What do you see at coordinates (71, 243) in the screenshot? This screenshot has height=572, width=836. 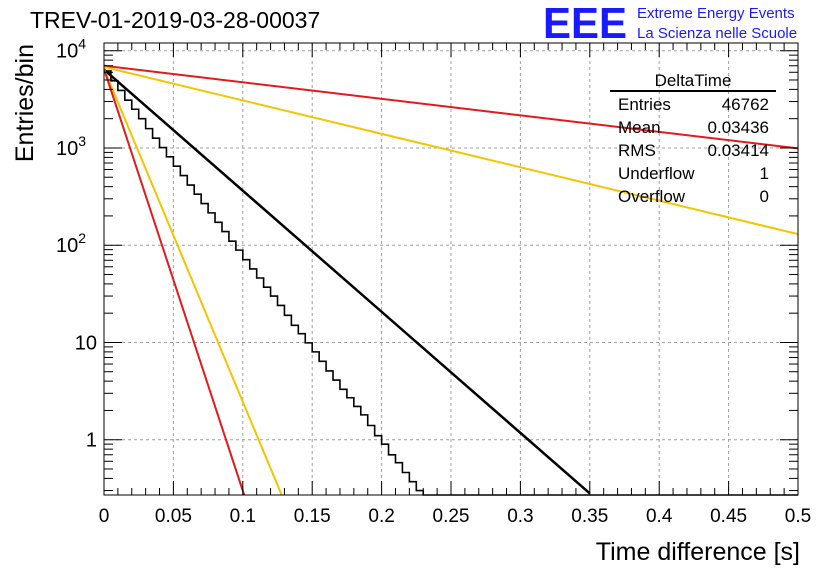 I see `y-tick-label: 10²` at bounding box center [71, 243].